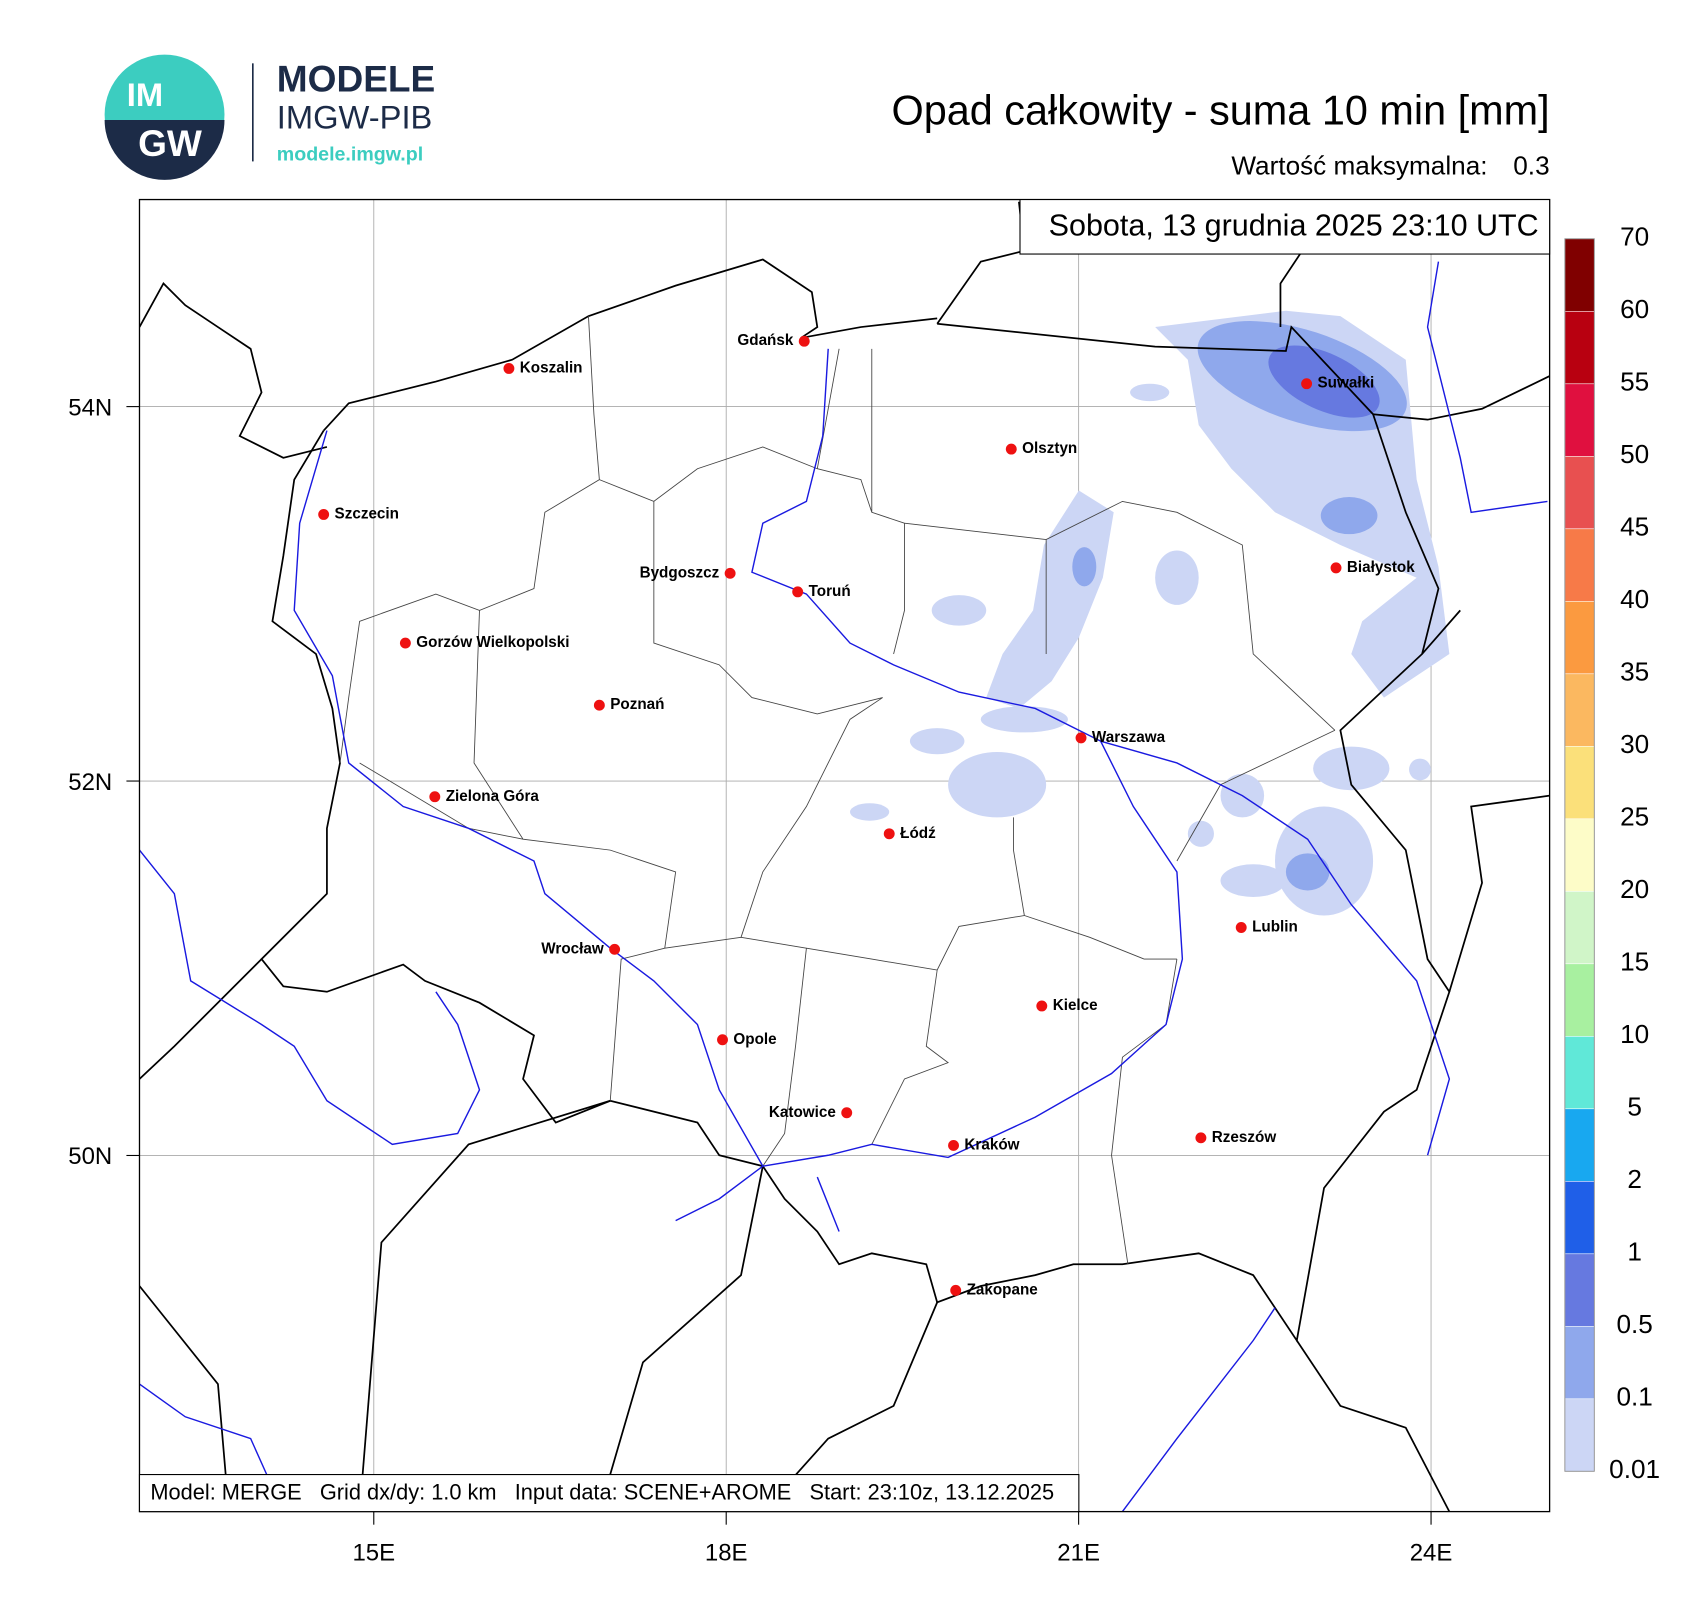 The image size is (1700, 1600). What do you see at coordinates (1634, 817) in the screenshot?
I see `colorbar-label: 25` at bounding box center [1634, 817].